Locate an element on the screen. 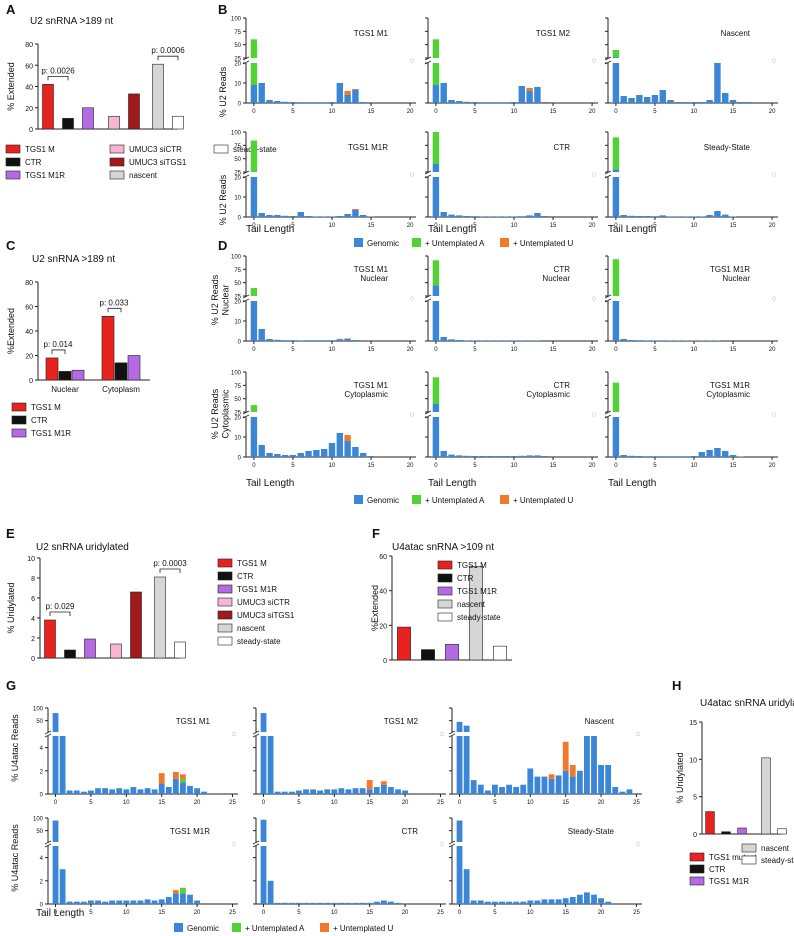  chart-B-plot-label: Nascent is located at coordinates (736, 33).